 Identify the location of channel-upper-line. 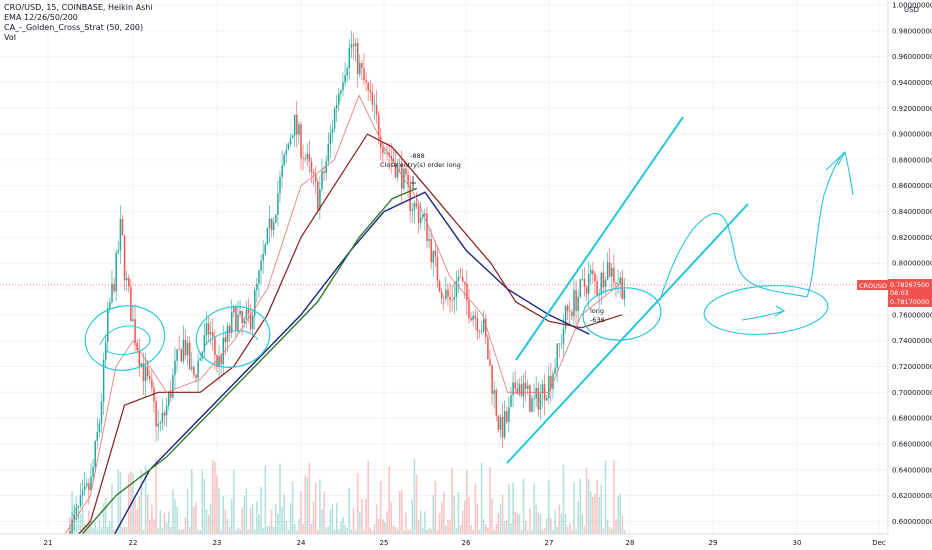
(599, 238).